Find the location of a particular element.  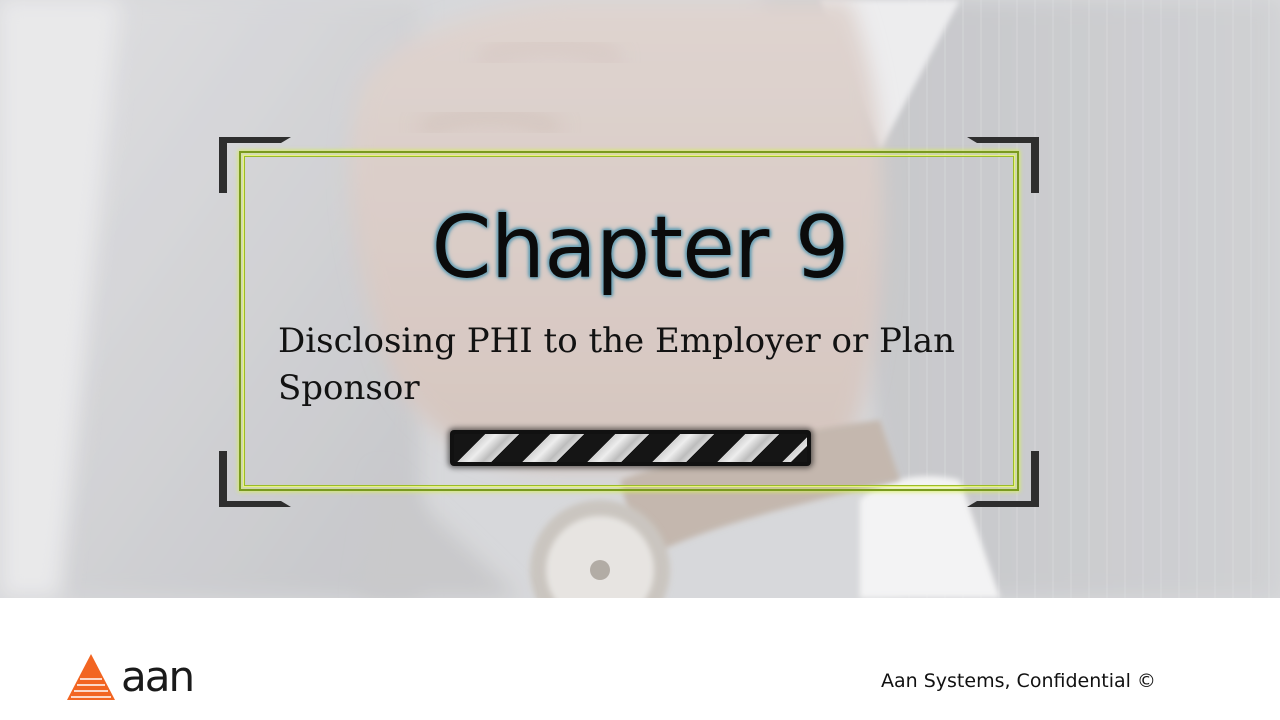

hazard-stripe-bar is located at coordinates (630, 448).